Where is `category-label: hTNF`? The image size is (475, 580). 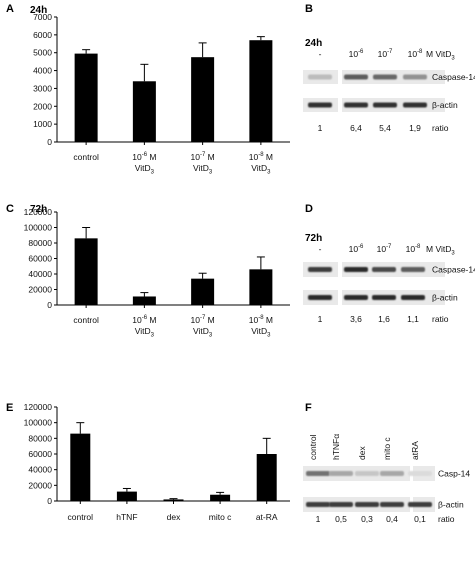
category-label: hTNF is located at coordinates (126, 517).